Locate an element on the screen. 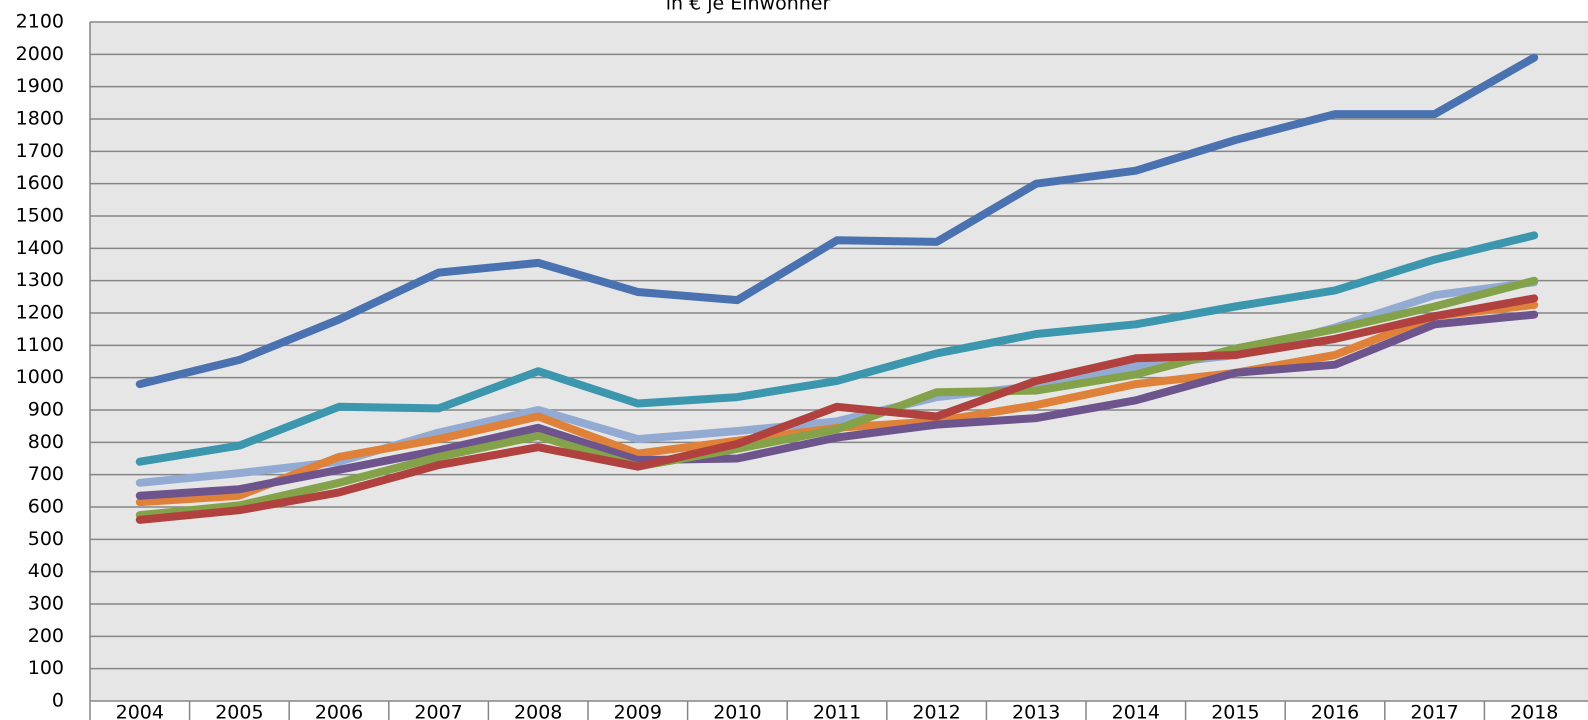  y-tick-label: 700 is located at coordinates (46, 474).